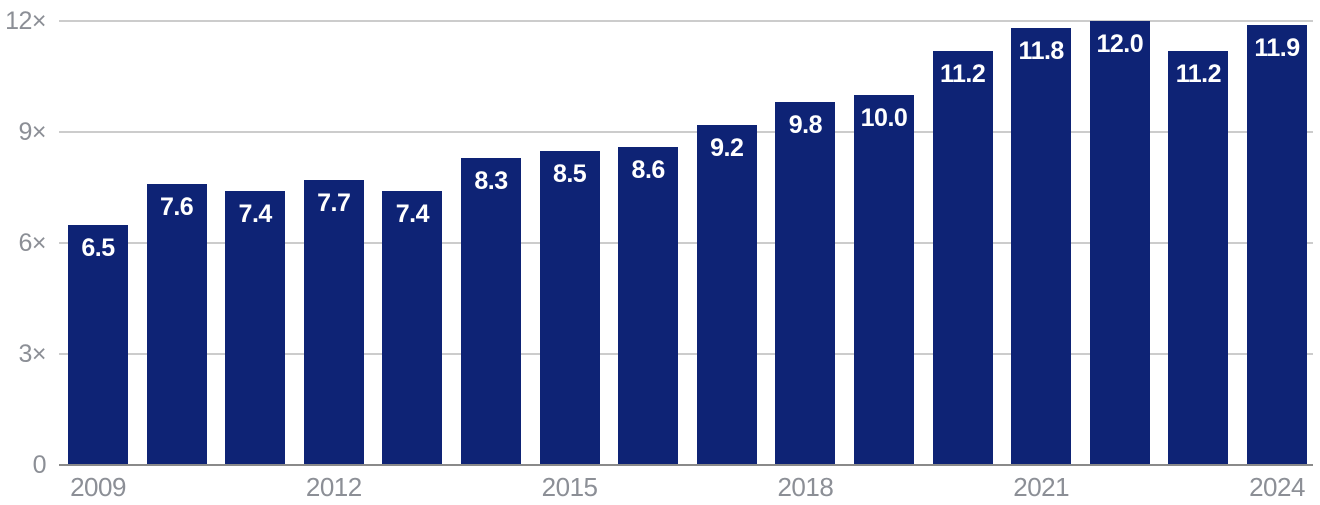  What do you see at coordinates (648, 169) in the screenshot?
I see `bar-value-label: 8.6` at bounding box center [648, 169].